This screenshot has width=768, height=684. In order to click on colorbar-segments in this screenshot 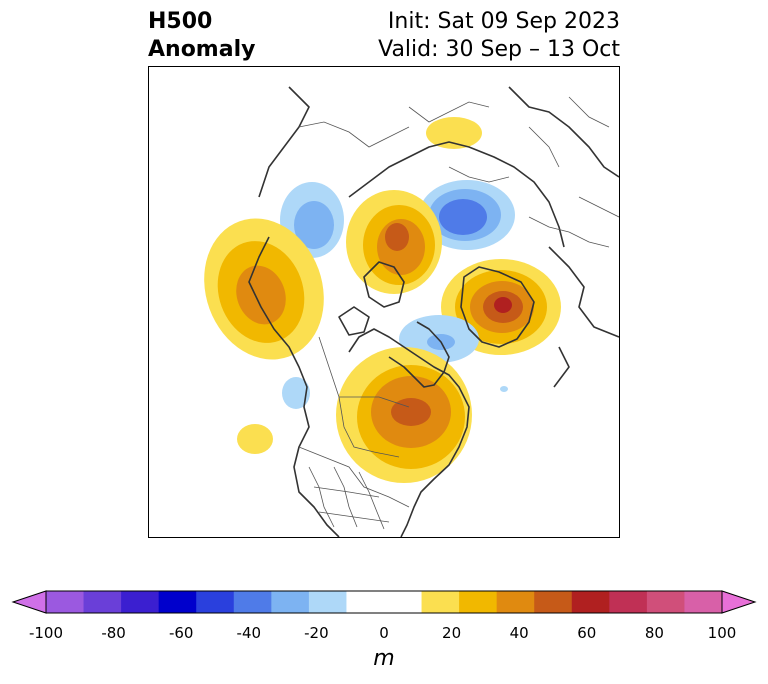, I will do `click(384, 602)`.